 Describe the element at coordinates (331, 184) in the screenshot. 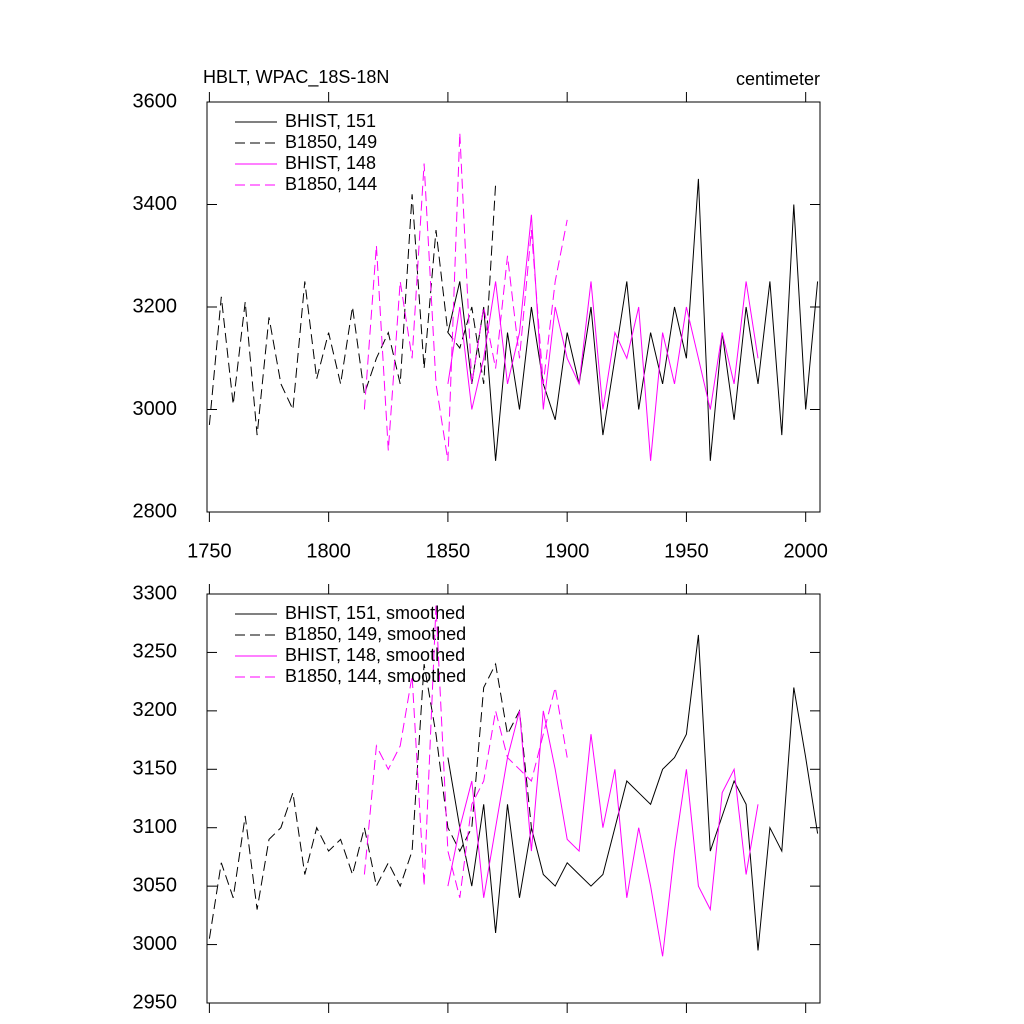

I see `legend-label: B1850, 144` at that location.